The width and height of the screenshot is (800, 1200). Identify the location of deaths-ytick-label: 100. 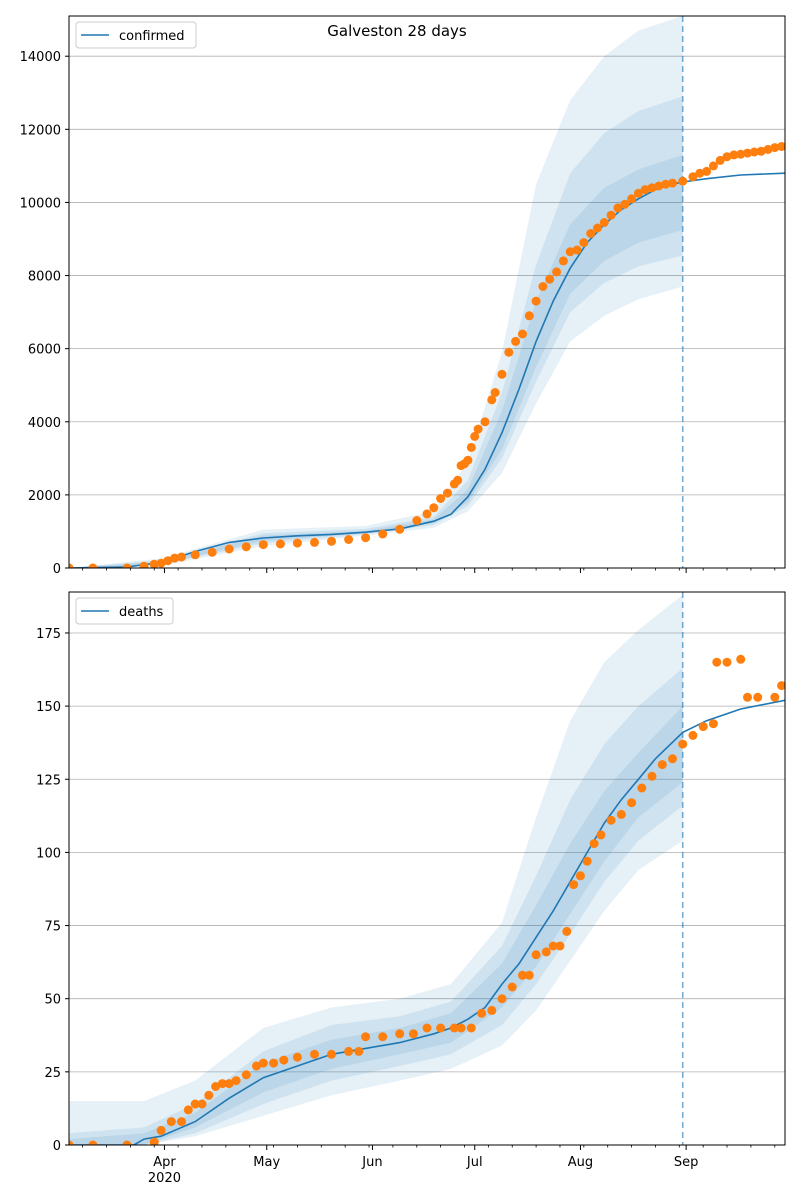
(48, 853).